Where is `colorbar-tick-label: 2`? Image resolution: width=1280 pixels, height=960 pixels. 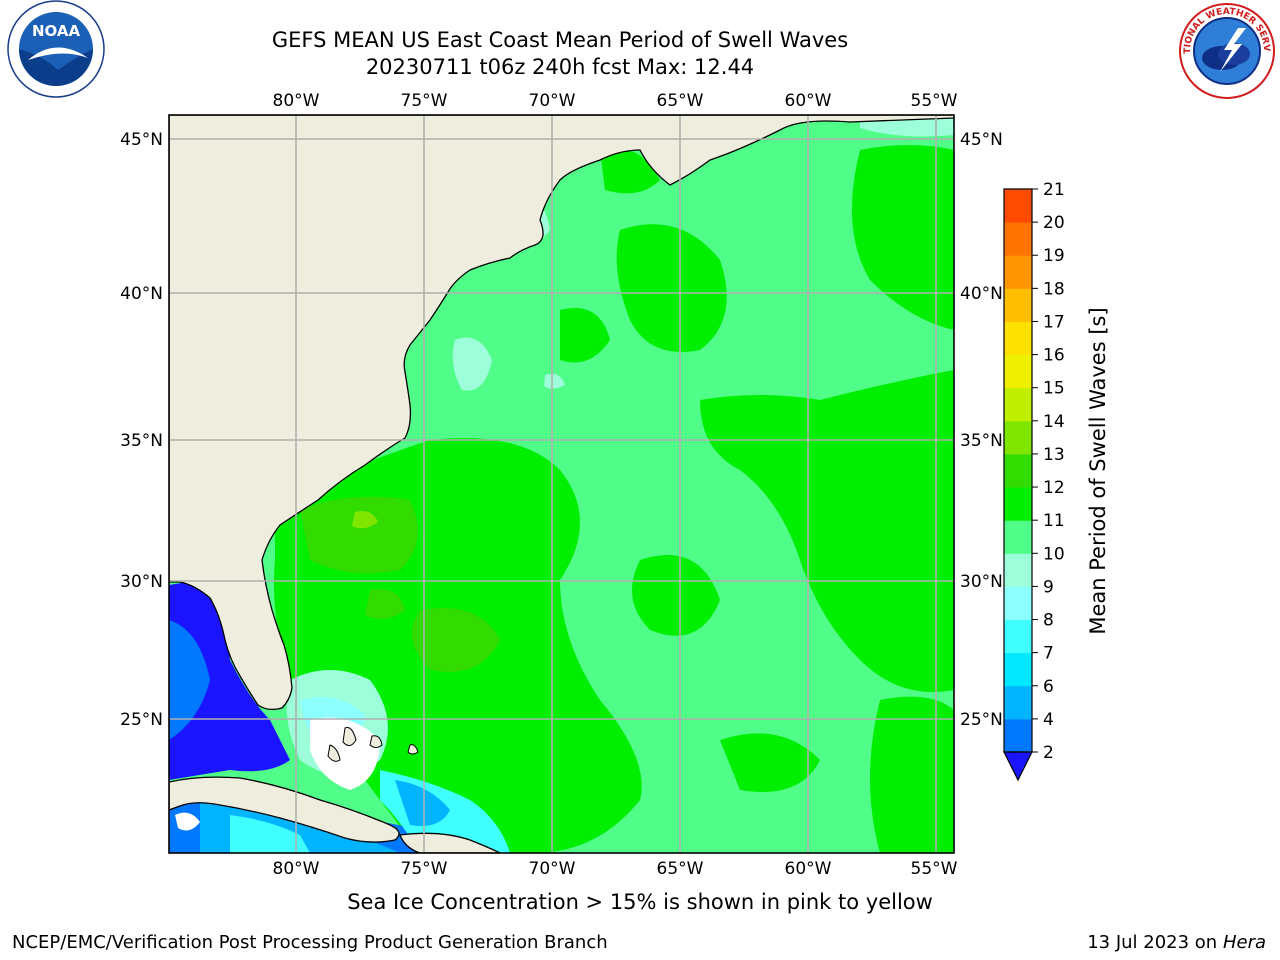 colorbar-tick-label: 2 is located at coordinates (1048, 753).